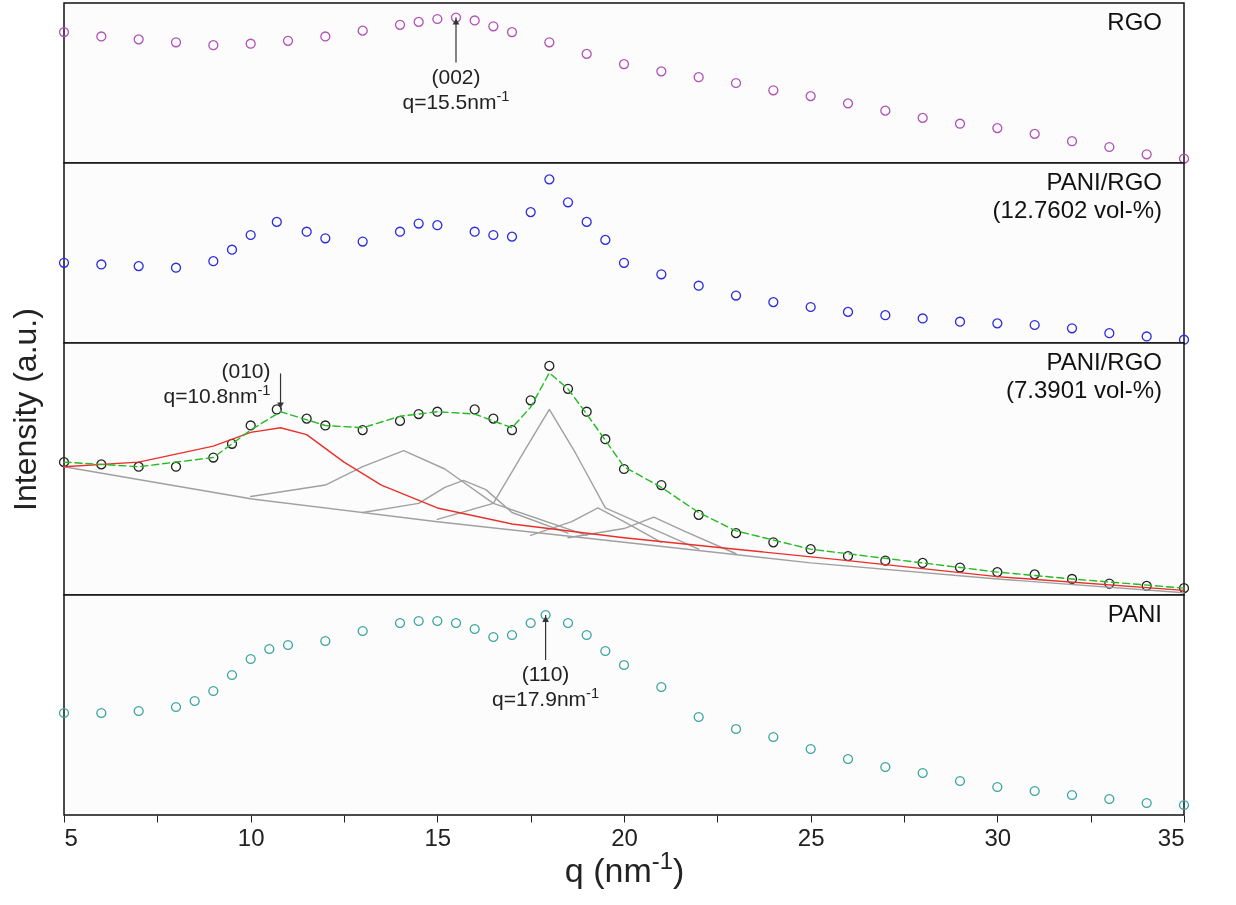 Image resolution: width=1236 pixels, height=905 pixels. I want to click on x-tick-label: 35, so click(1171, 837).